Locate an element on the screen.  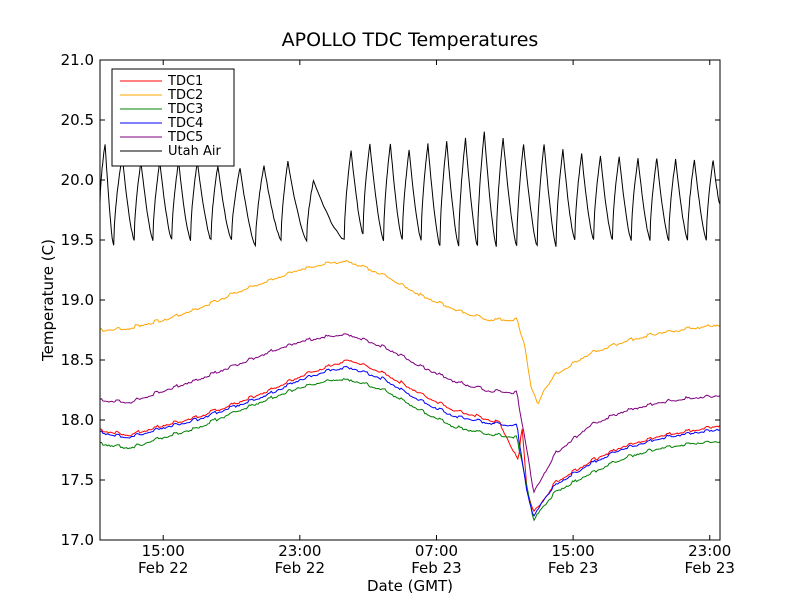
legend-label: TDC2 is located at coordinates (185, 95).